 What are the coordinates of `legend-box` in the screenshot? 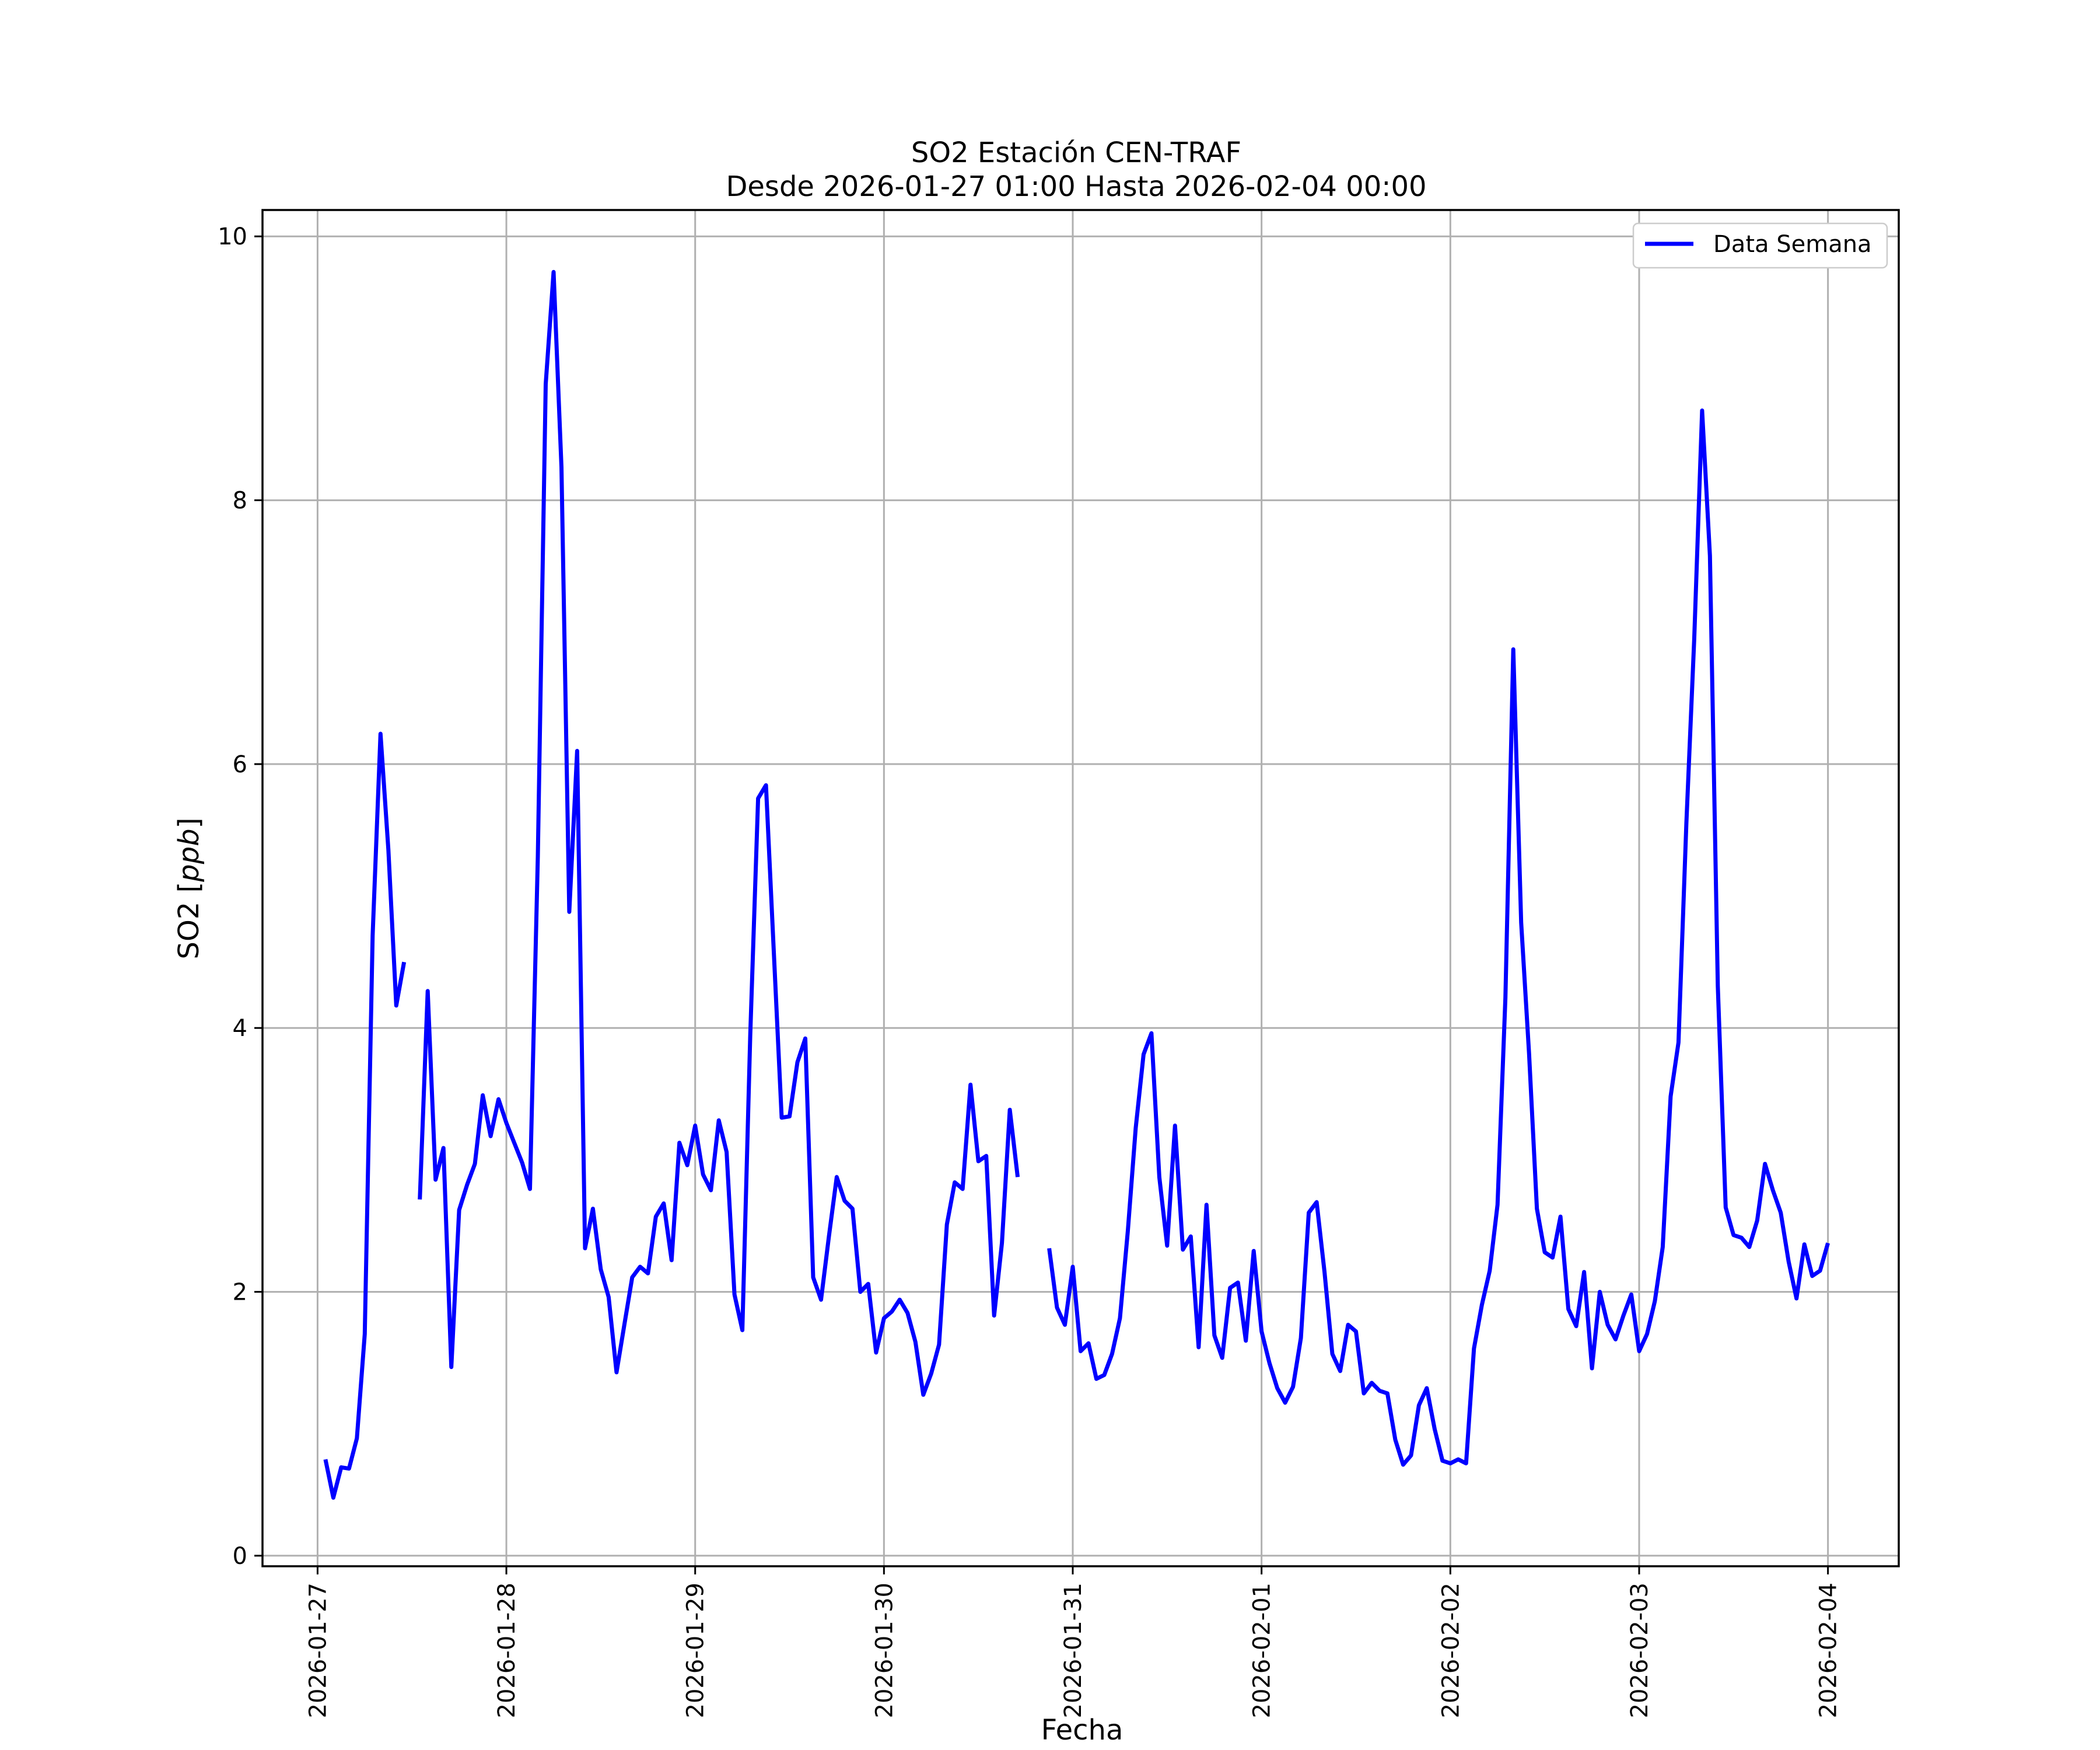 It's located at (1760, 245).